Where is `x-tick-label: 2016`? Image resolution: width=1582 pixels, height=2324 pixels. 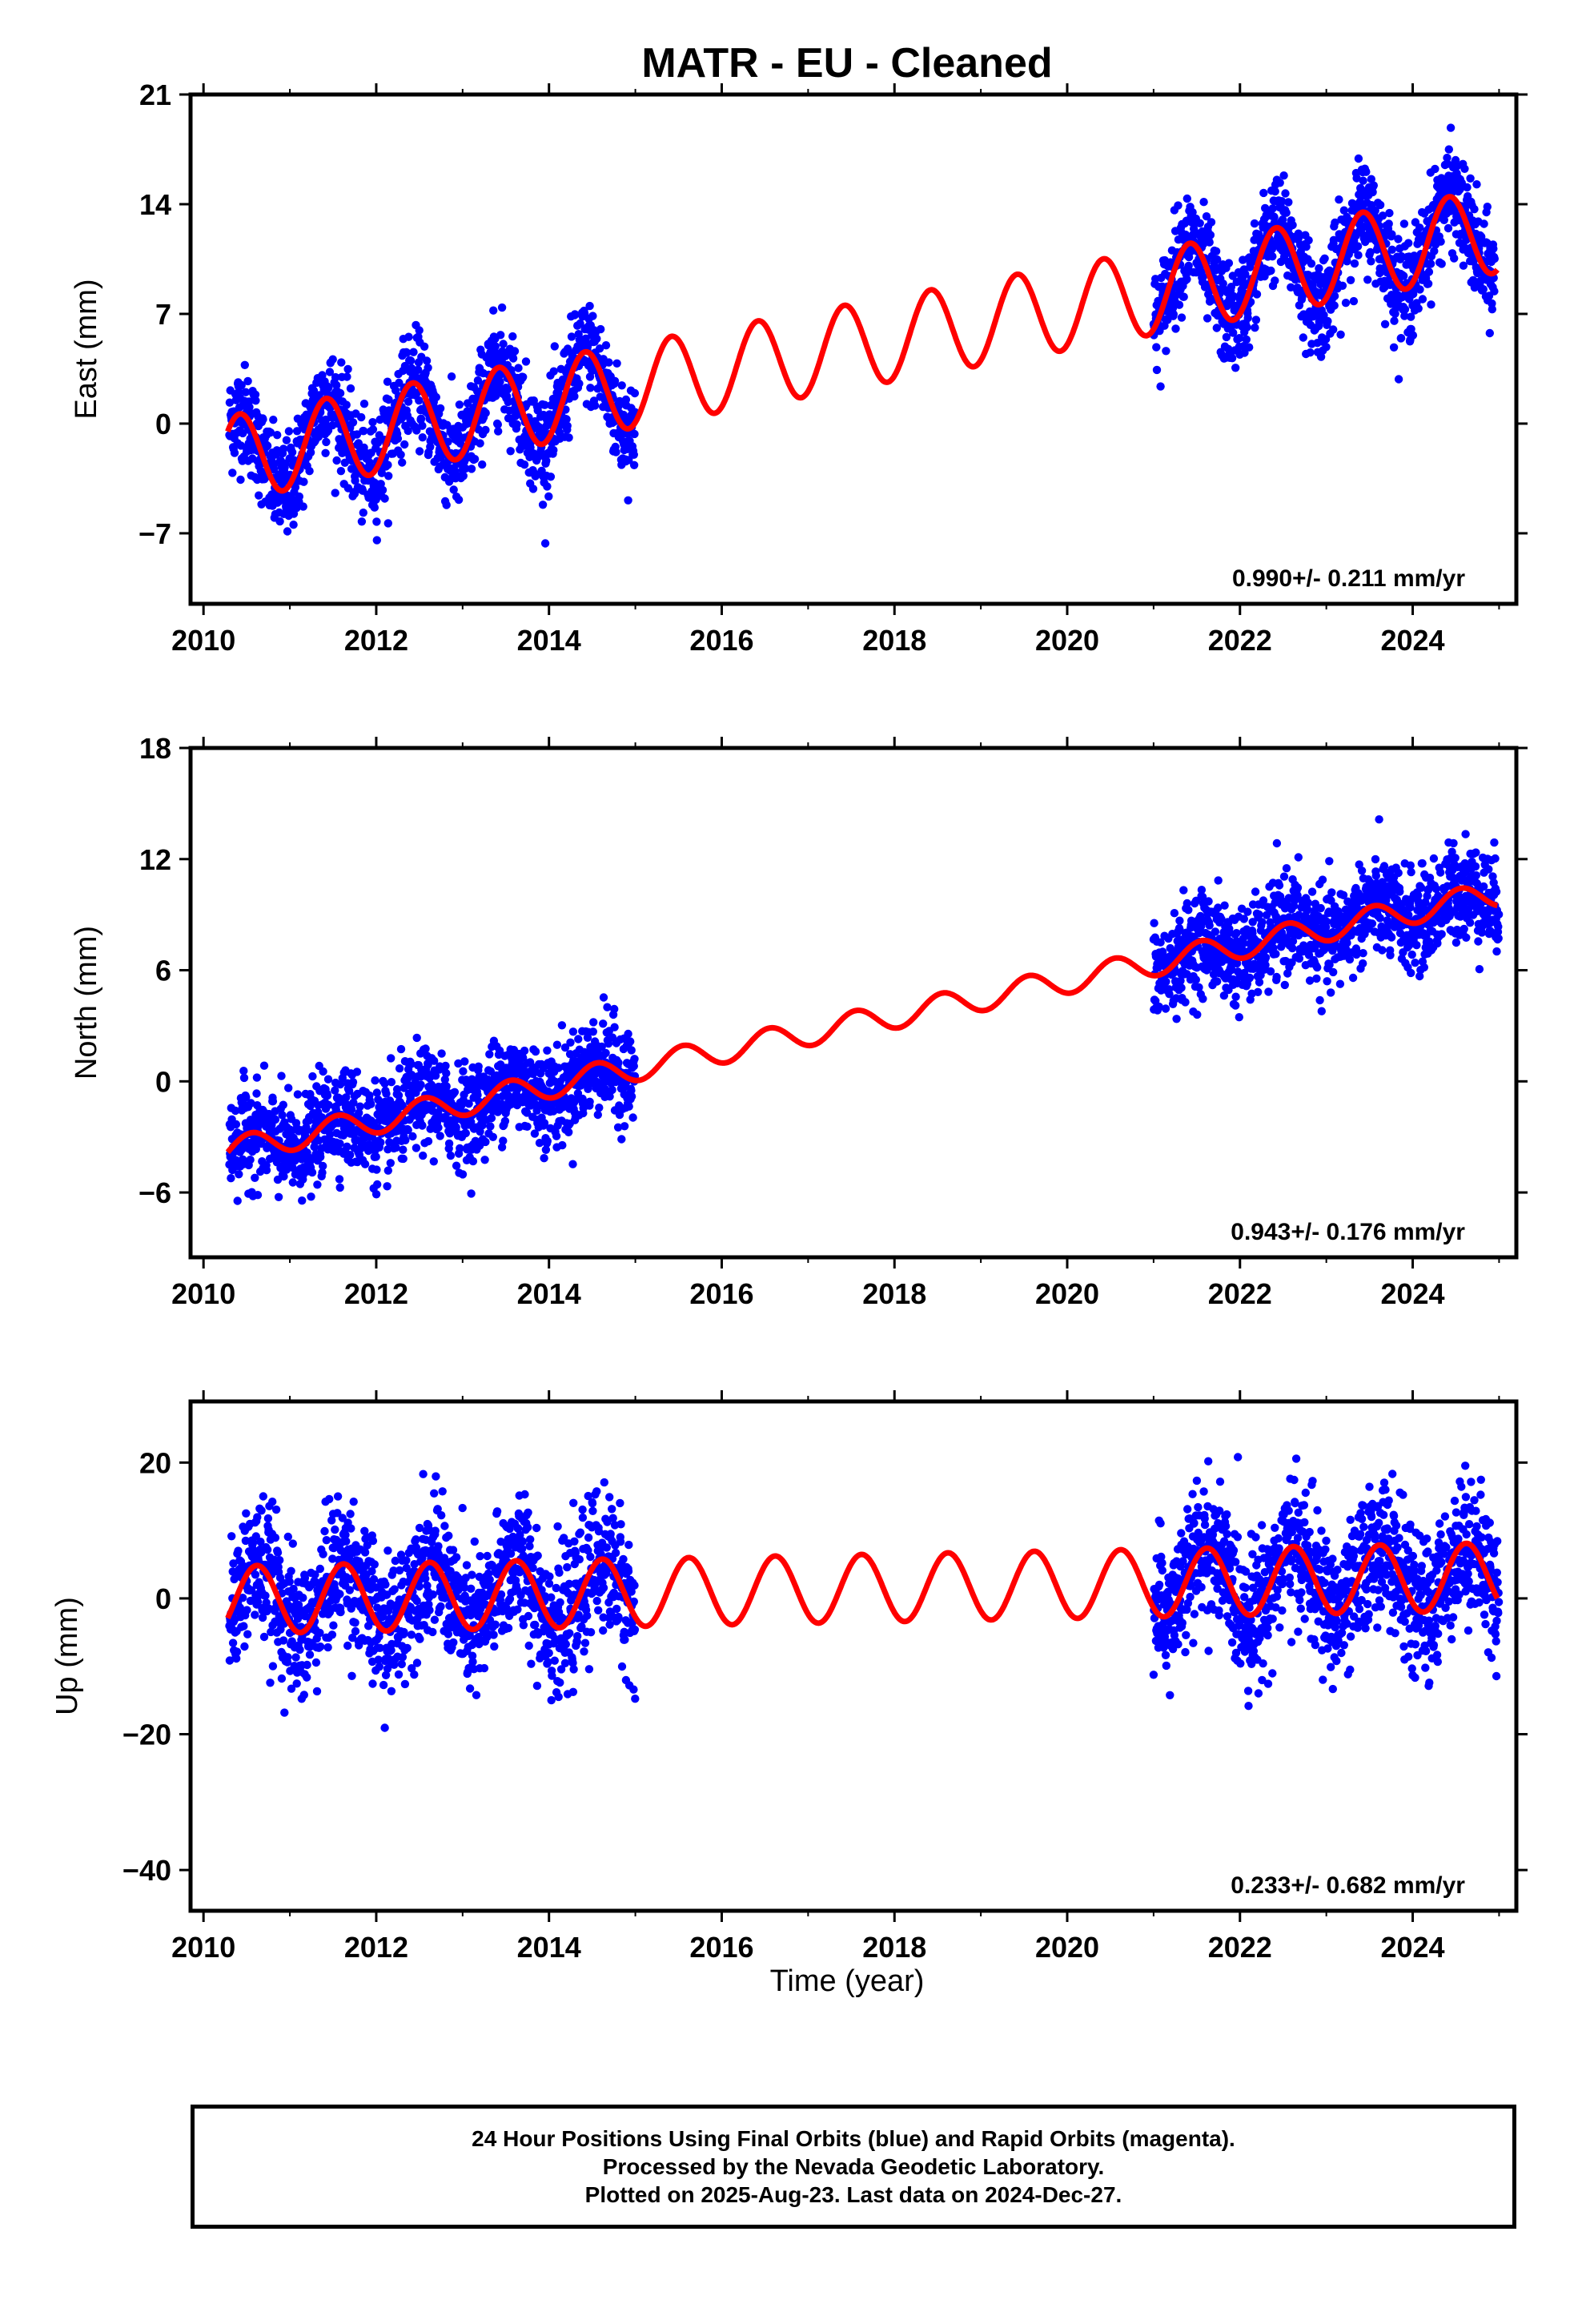
x-tick-label: 2016 is located at coordinates (721, 640).